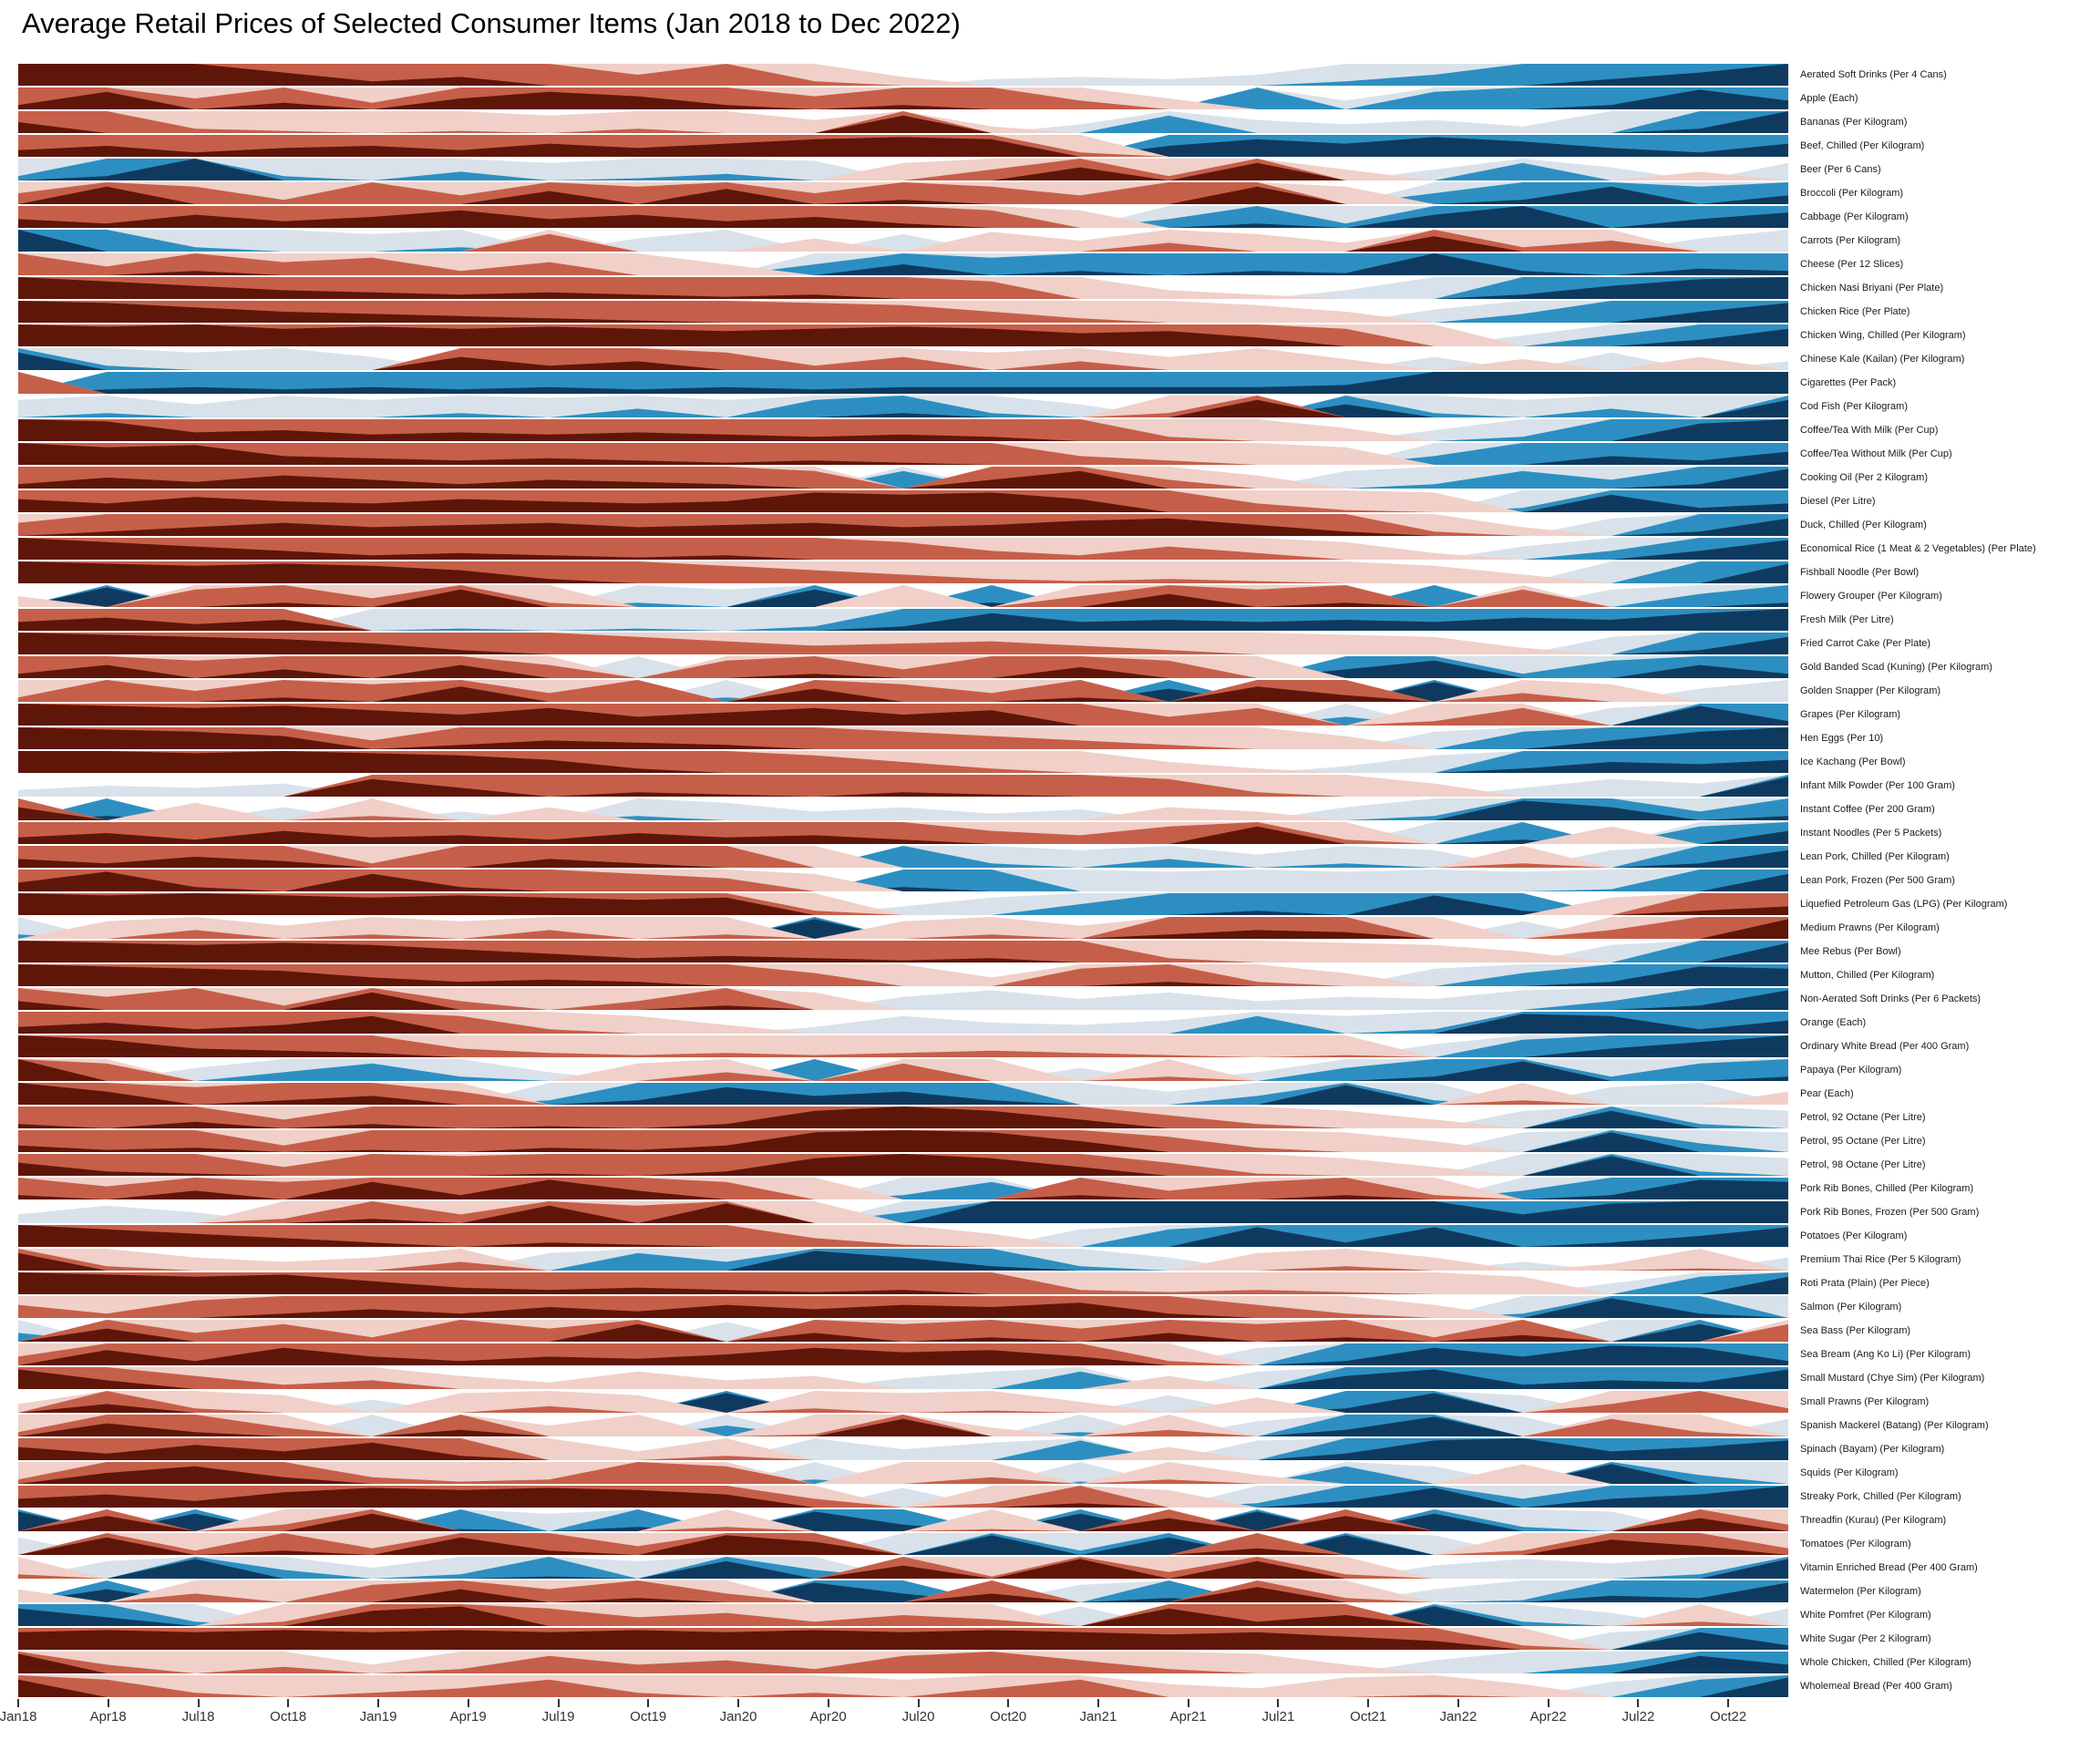 This screenshot has width=2100, height=1750. Describe the element at coordinates (1027, 1165) in the screenshot. I see `horizon-row: Petrol, 98 Octane (Per Litre)` at that location.